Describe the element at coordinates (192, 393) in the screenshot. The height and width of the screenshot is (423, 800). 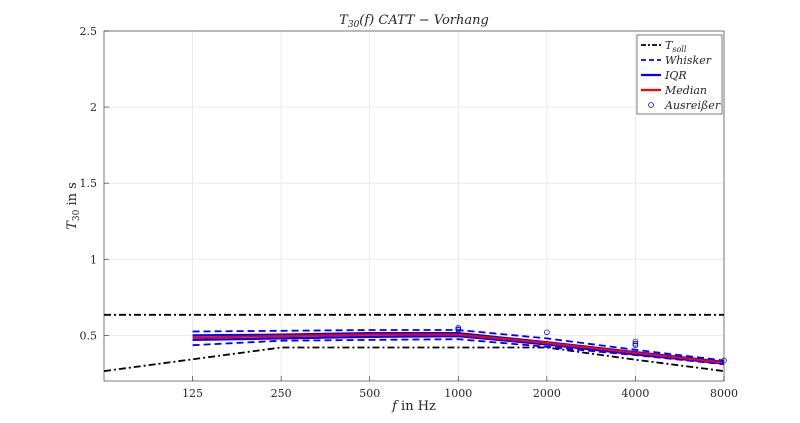
I see `x-tick-label: 125` at that location.